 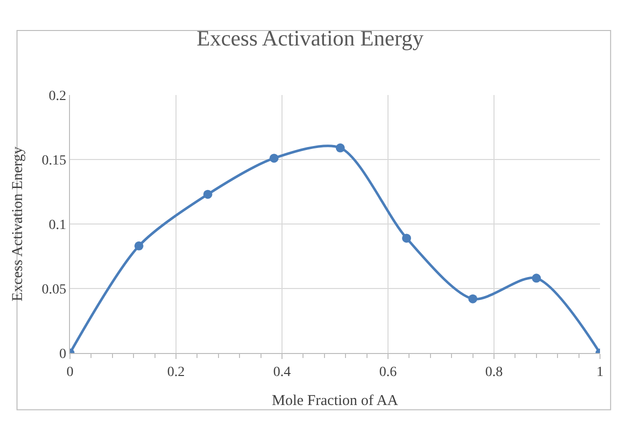 What do you see at coordinates (388, 372) in the screenshot?
I see `x-tick-label: 0.6` at bounding box center [388, 372].